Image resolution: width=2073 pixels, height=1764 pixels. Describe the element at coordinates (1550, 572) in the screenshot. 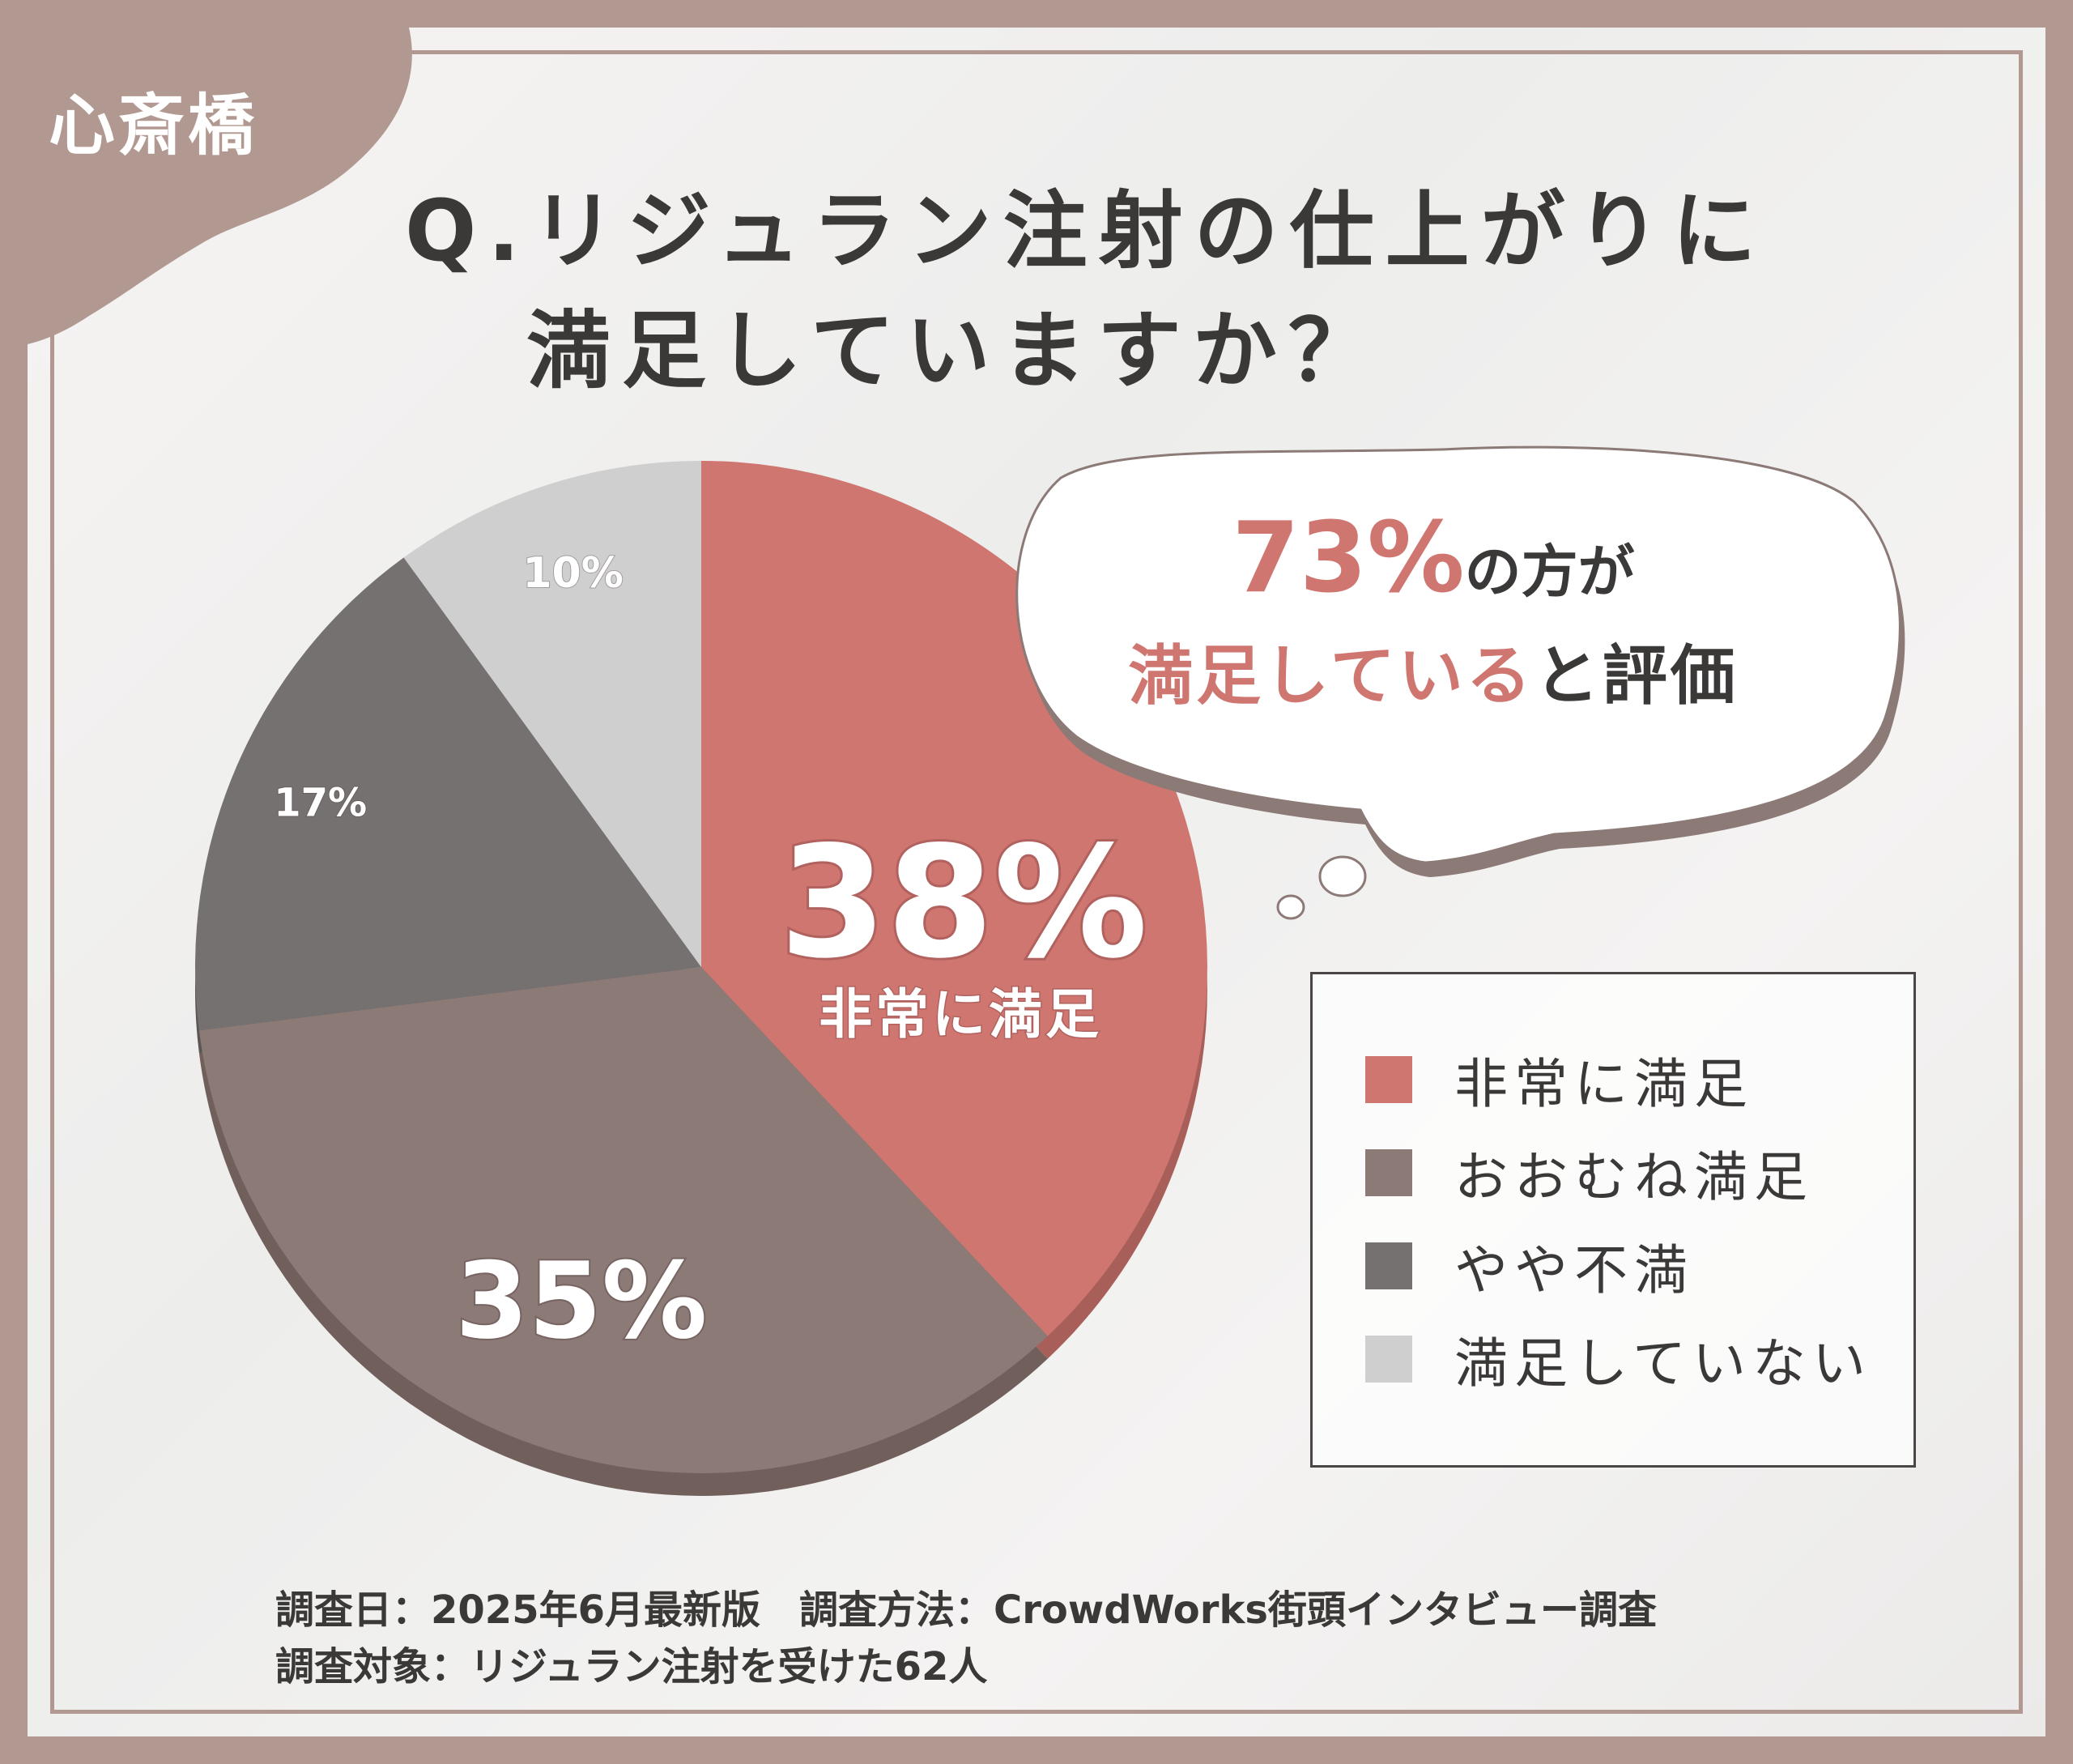

I see `callout-text: の方が` at that location.